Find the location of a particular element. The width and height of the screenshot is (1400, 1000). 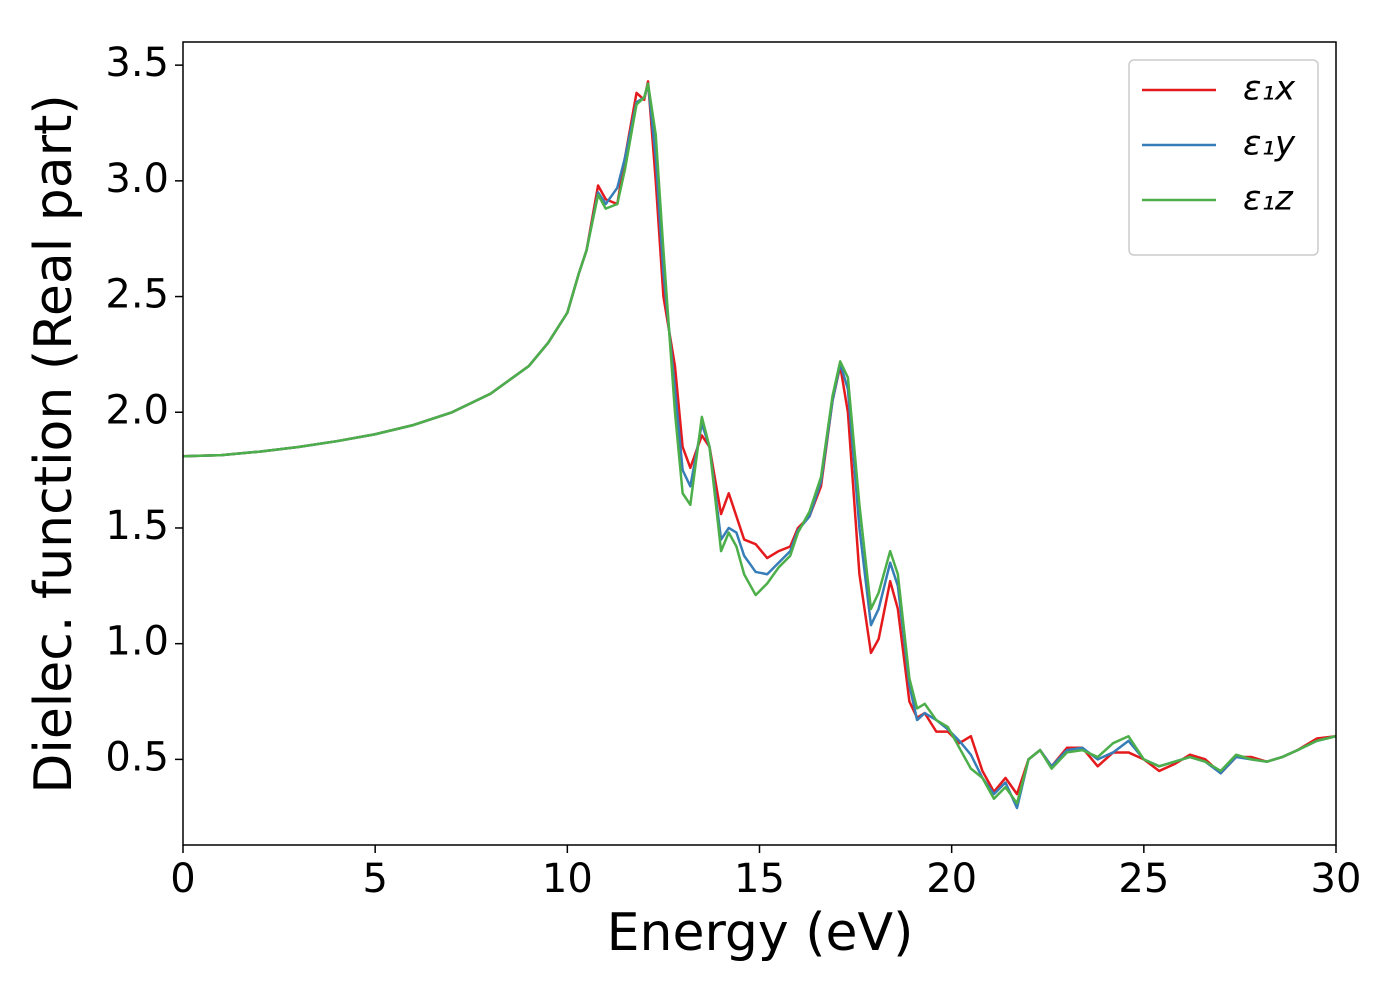

x-tick-label: 5 is located at coordinates (374, 879).